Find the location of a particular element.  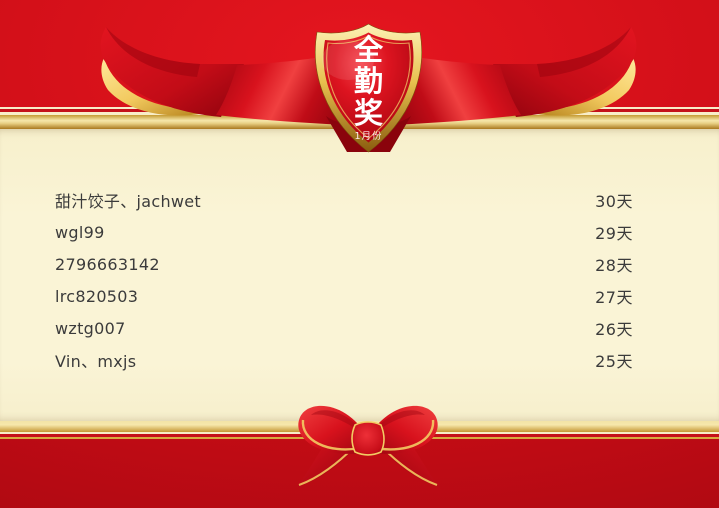

member-name: 2796663142 is located at coordinates (107, 264).